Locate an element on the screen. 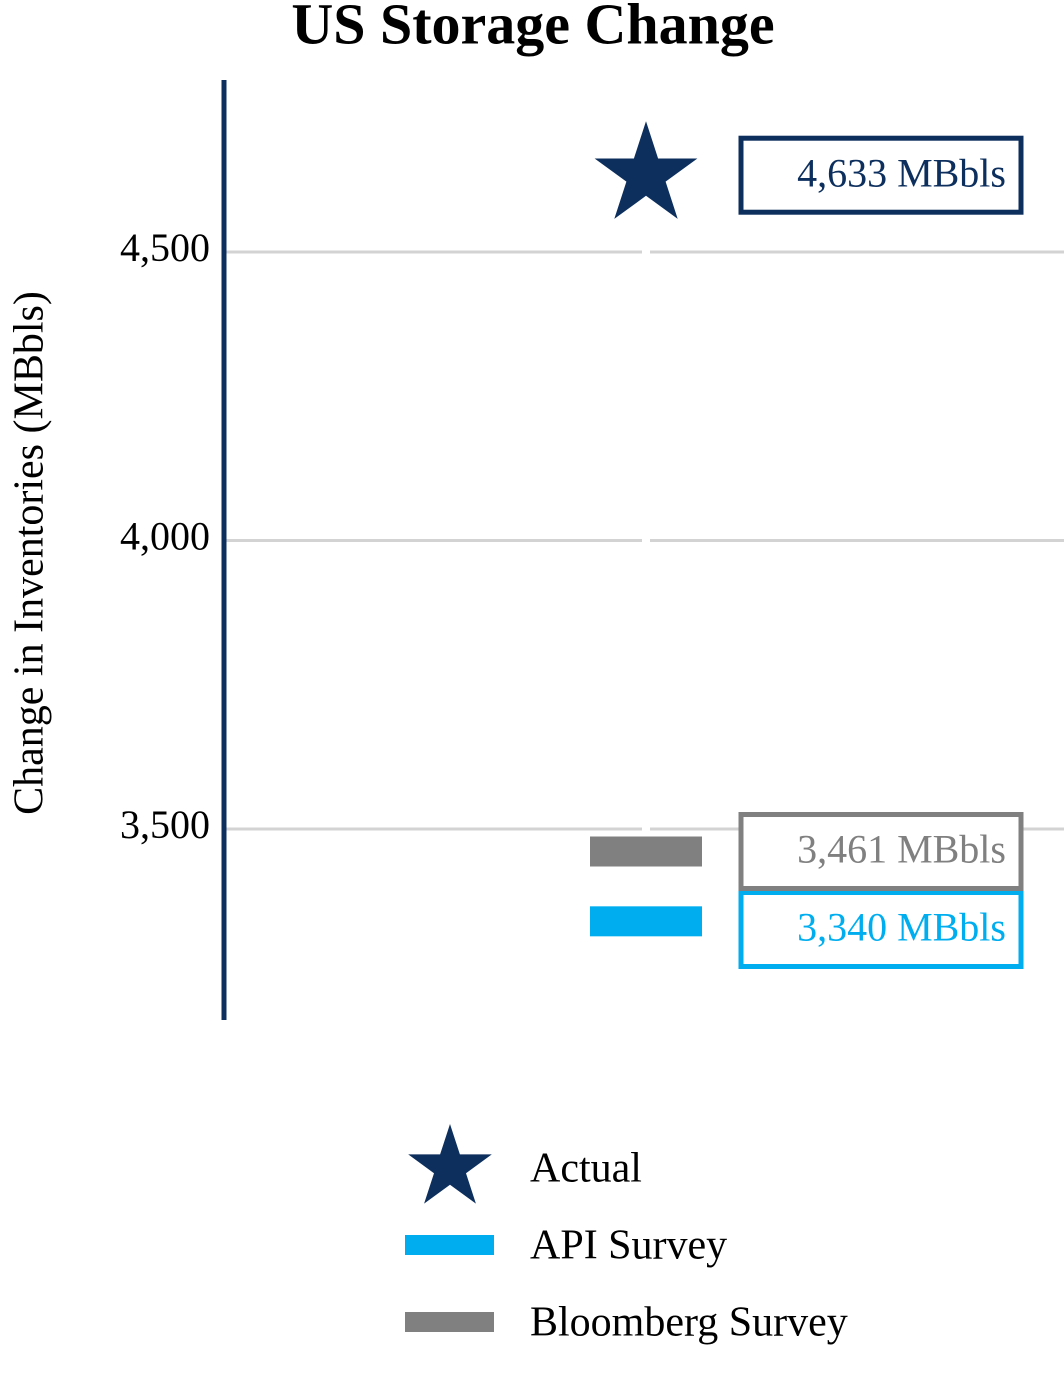 The image size is (1064, 1380). y-tick-label: 4,000 is located at coordinates (165, 536).